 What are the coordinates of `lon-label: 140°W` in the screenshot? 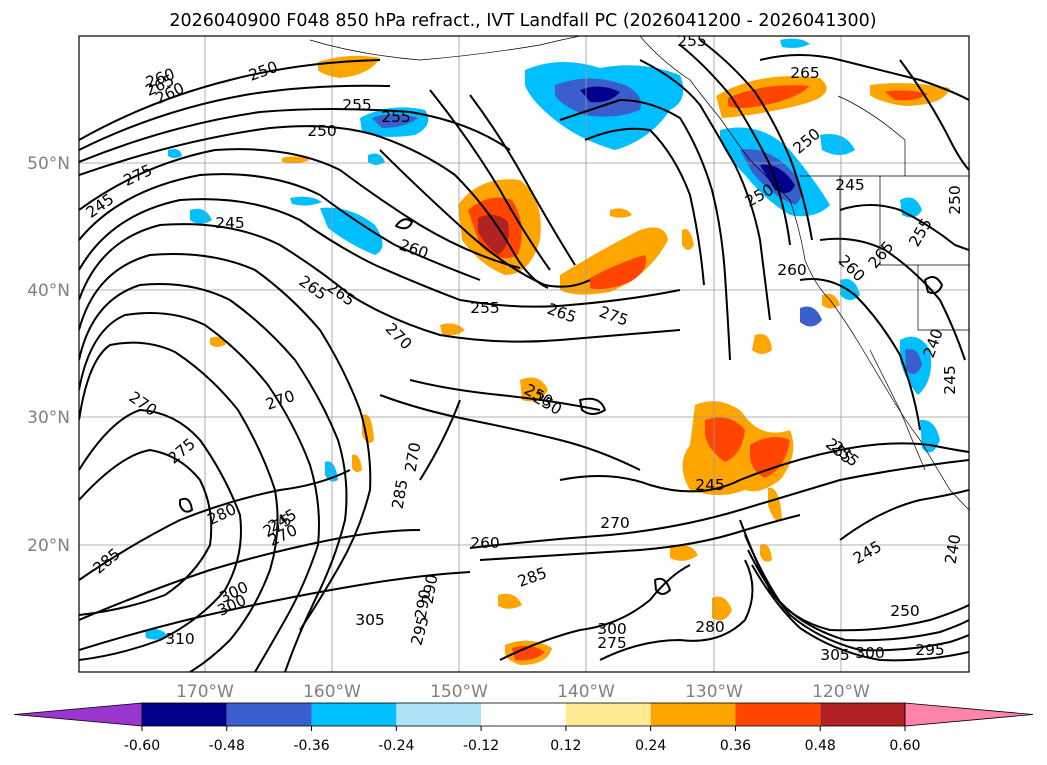 It's located at (586, 692).